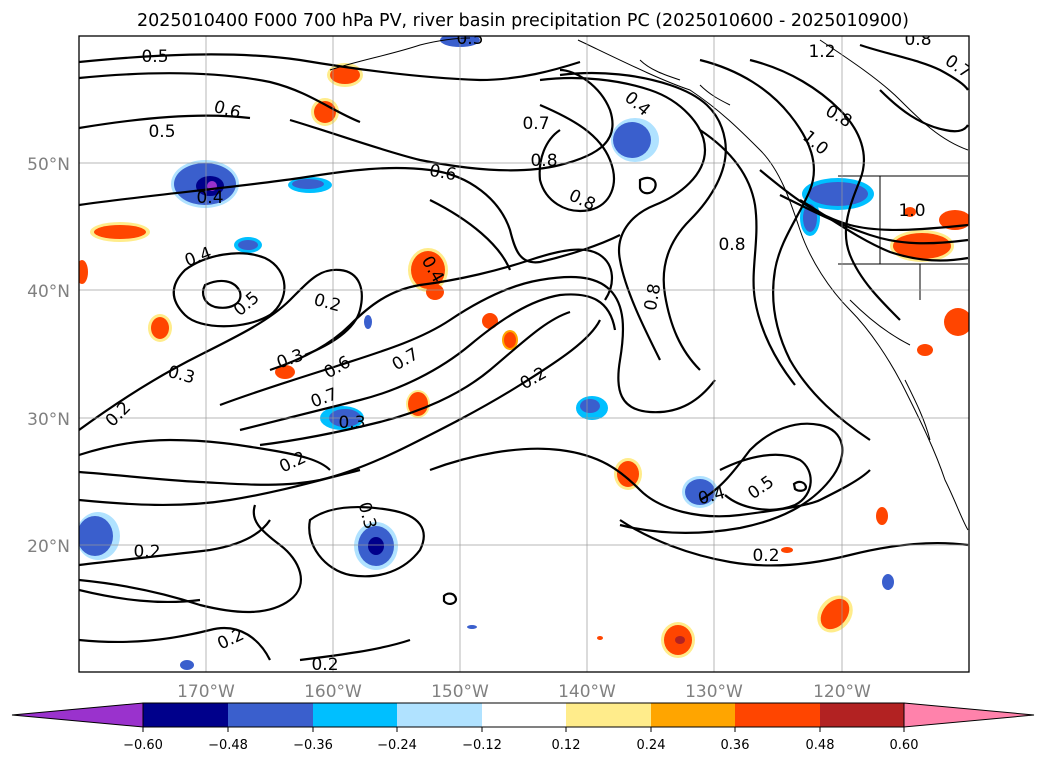 This screenshot has width=1047, height=765. I want to click on colorbar-tick-label: −0.24, so click(397, 745).